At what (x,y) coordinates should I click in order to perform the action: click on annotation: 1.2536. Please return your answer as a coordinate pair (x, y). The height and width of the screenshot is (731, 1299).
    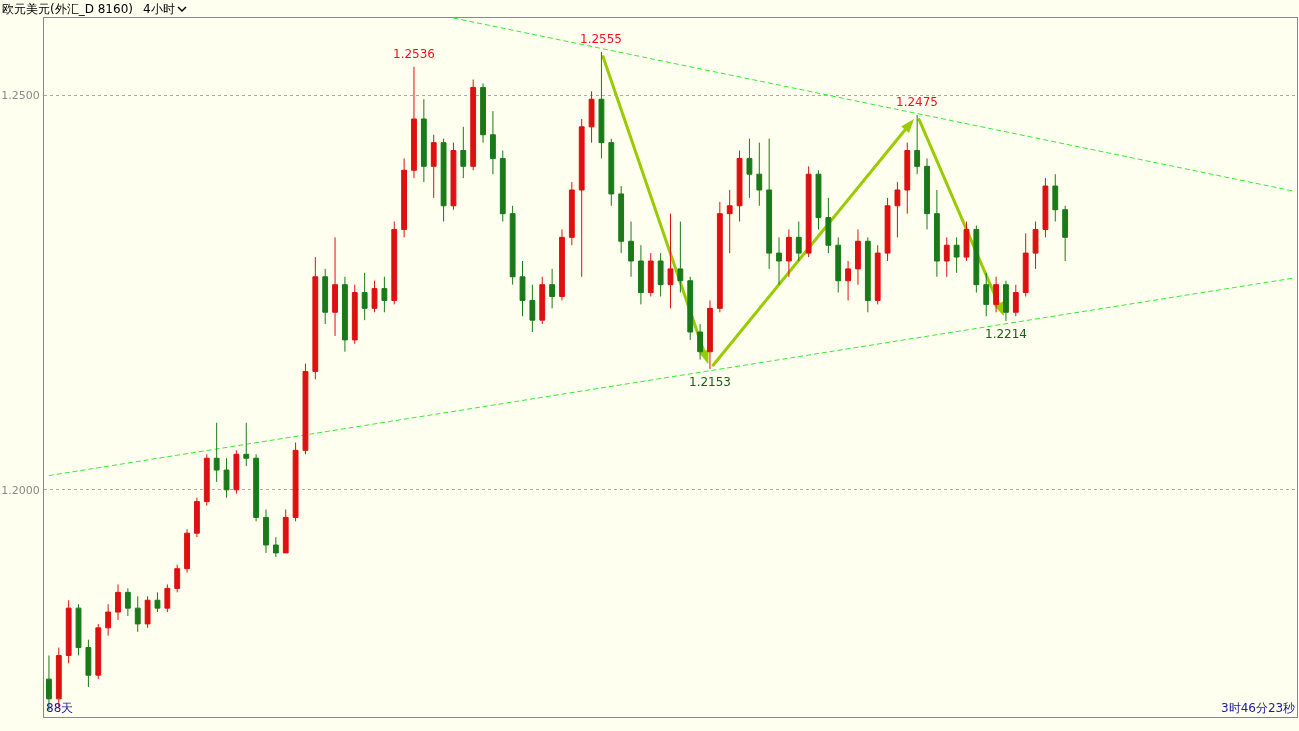
    Looking at the image, I should click on (414, 54).